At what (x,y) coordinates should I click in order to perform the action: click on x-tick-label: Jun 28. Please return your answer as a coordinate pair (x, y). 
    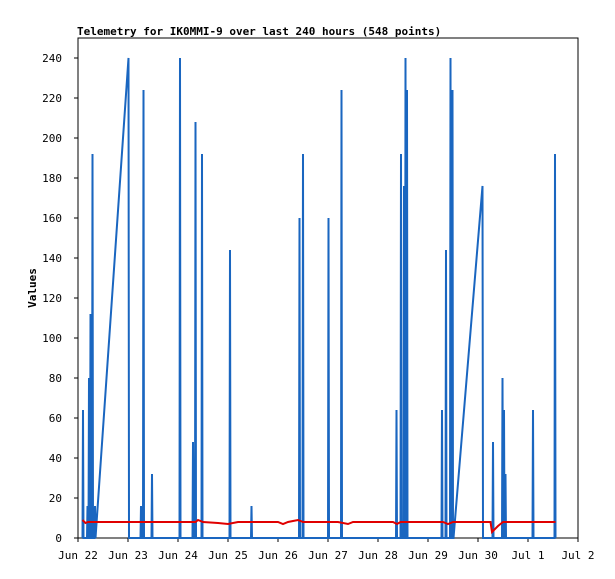
    Looking at the image, I should click on (378, 555).